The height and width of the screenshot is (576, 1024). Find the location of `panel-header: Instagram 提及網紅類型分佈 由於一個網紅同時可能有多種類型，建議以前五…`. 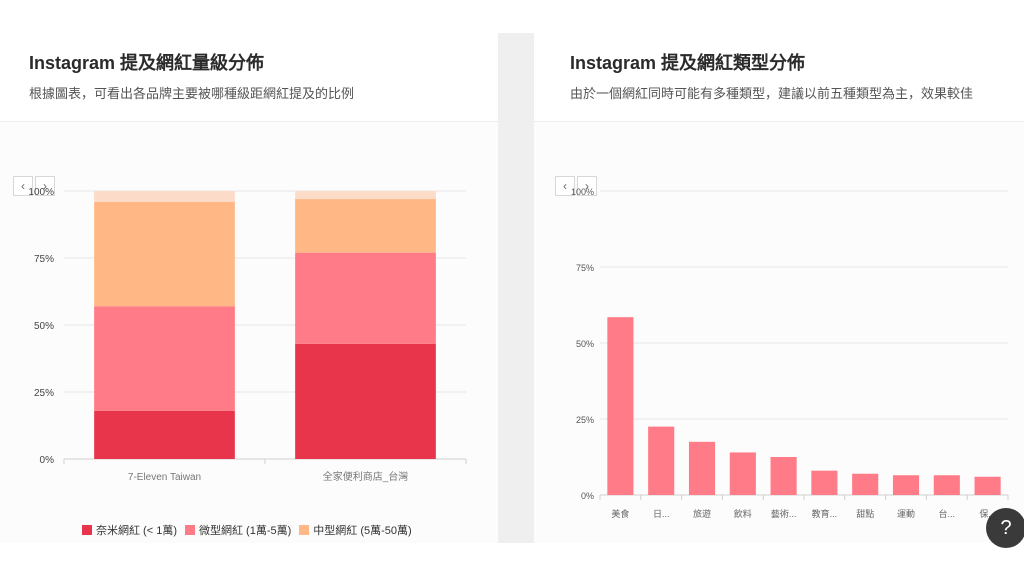

panel-header: Instagram 提及網紅類型分佈 由於一個網紅同時可能有多種類型，建議以前五… is located at coordinates (779, 77).